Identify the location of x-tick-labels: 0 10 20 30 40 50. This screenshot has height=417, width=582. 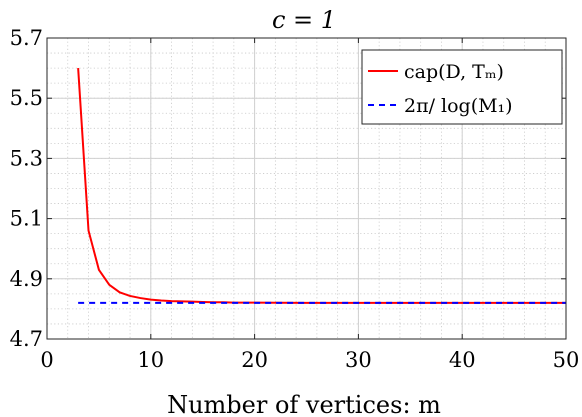
(309, 360).